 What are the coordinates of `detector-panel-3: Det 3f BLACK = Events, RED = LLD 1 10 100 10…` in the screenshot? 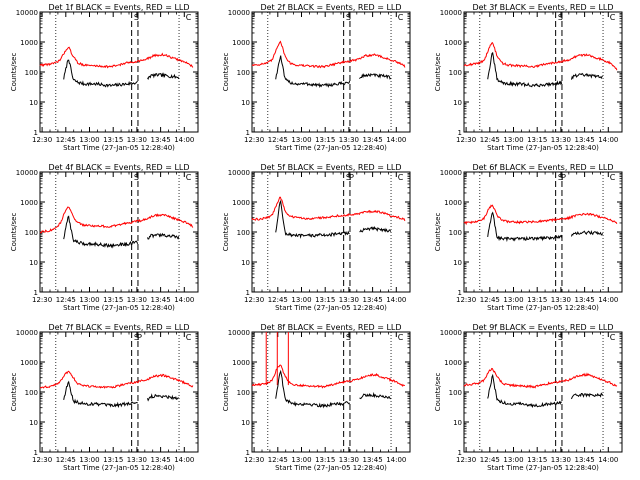 It's located at (528, 77).